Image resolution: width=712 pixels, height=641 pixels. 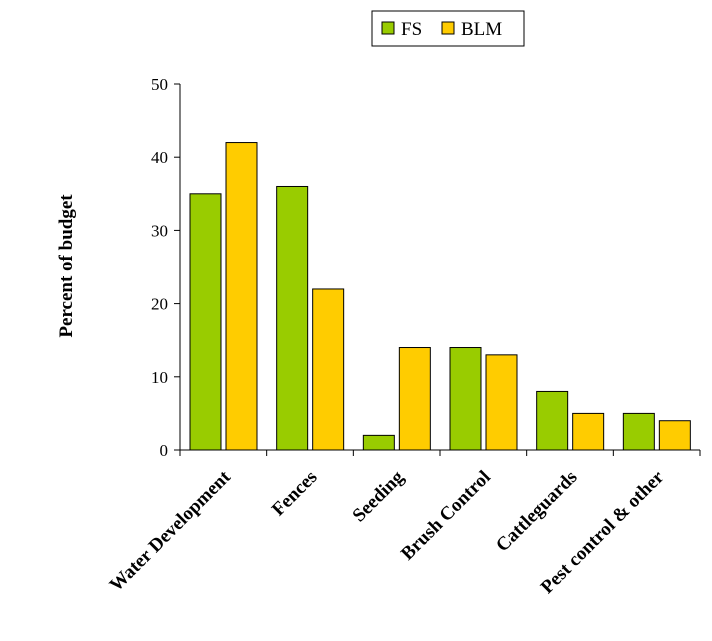 What do you see at coordinates (159, 230) in the screenshot?
I see `y-tick-label: 30` at bounding box center [159, 230].